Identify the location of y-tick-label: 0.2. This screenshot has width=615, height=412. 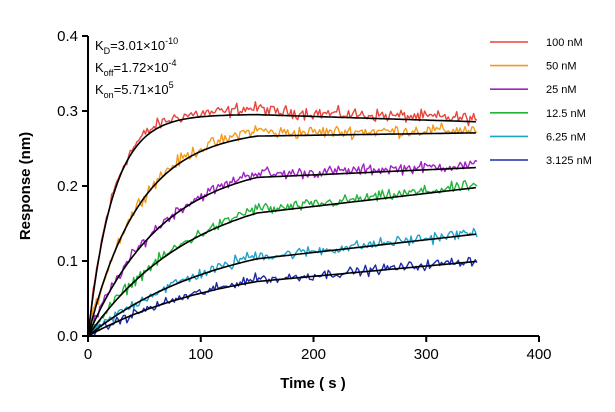
(67, 186).